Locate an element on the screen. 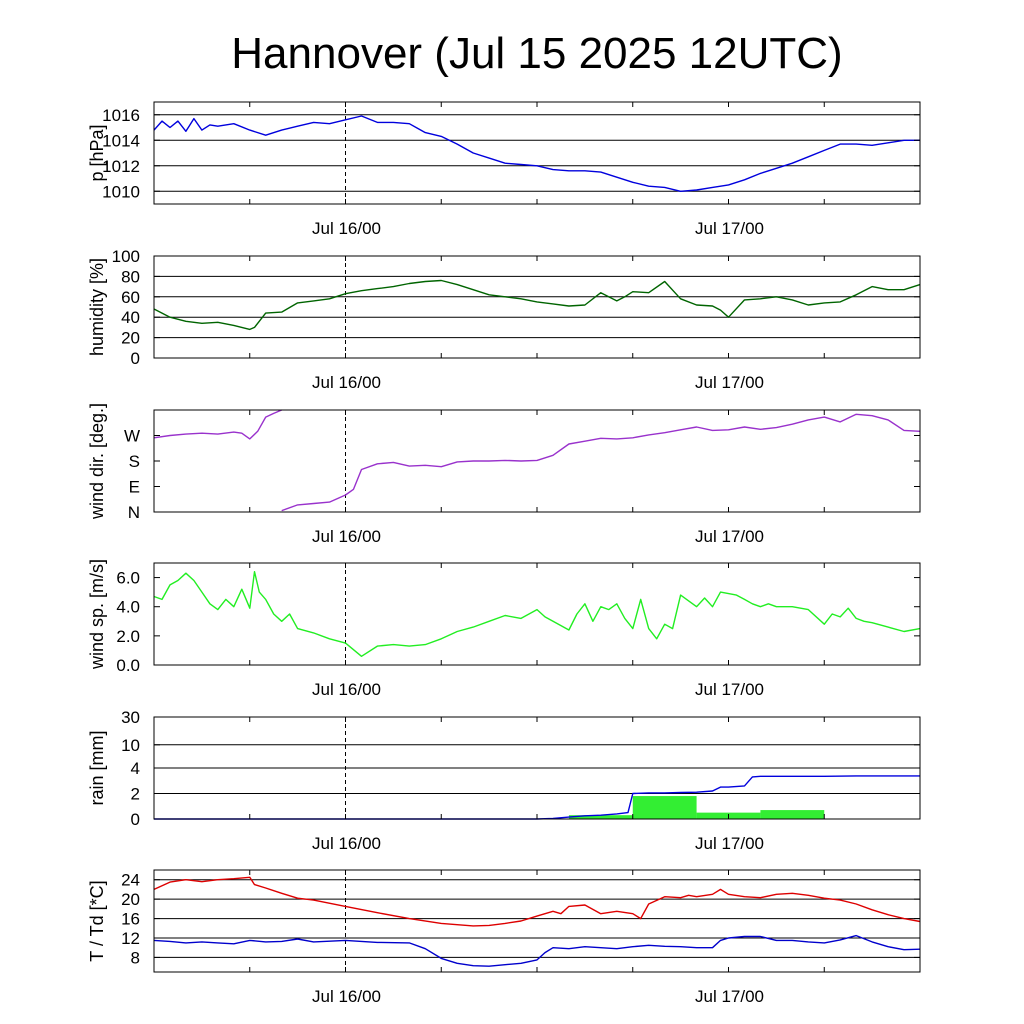 The image size is (1024, 1024). y-tick-label: 0.0 is located at coordinates (128, 665).